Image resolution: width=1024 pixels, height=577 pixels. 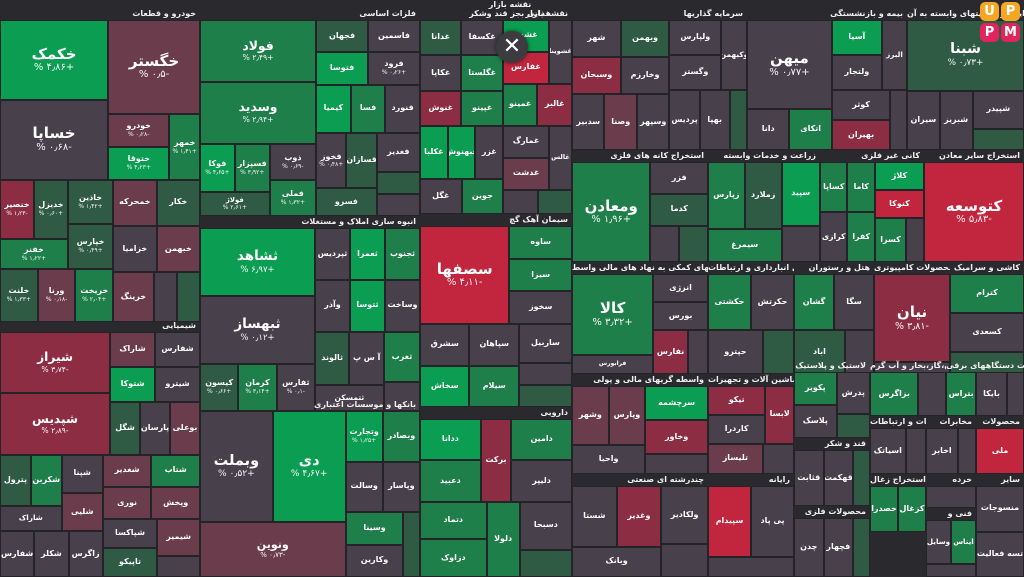 I want to click on close-button: ✕, so click(x=512, y=47).